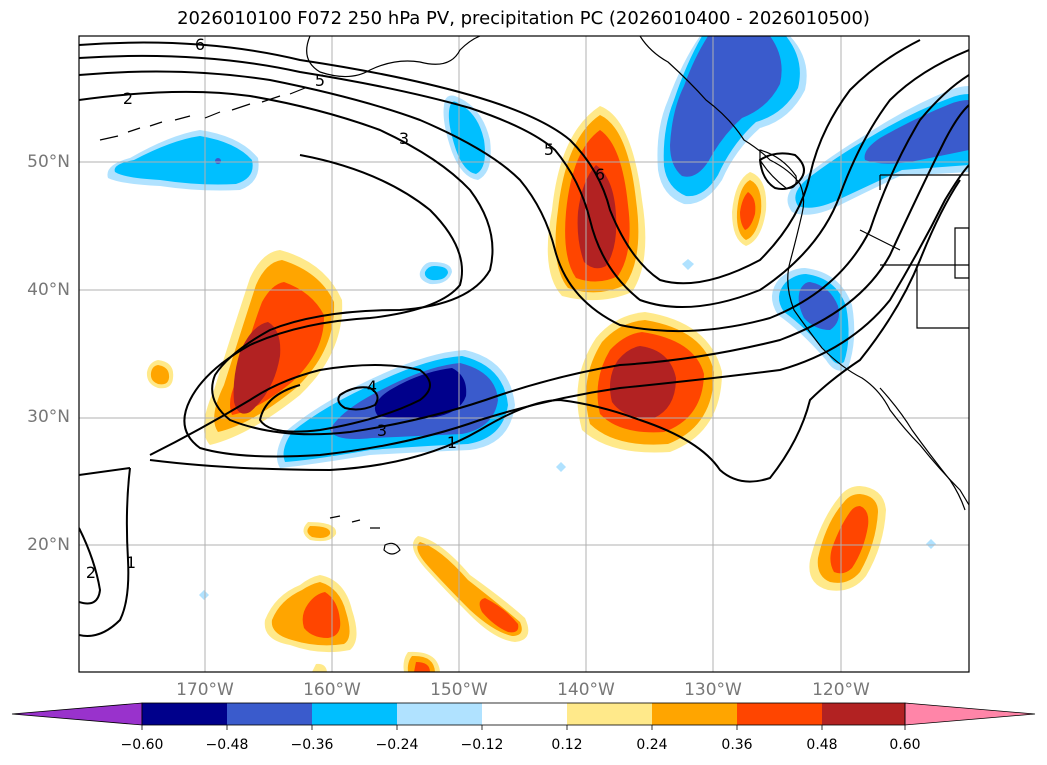 Image resolution: width=1047 pixels, height=765 pixels. I want to click on colorbar-label: −0.36, so click(312, 745).